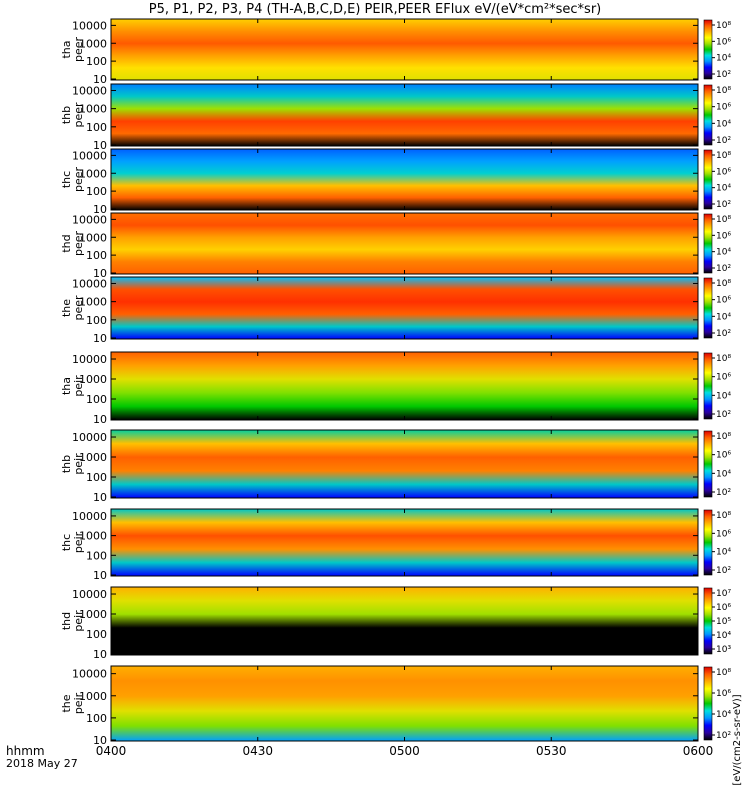  What do you see at coordinates (395, 310) in the screenshot?
I see `panel-the-peer: 10000 1000 100 10 the peer 10⁸ 10⁶ 10⁴ 10²` at bounding box center [395, 310].